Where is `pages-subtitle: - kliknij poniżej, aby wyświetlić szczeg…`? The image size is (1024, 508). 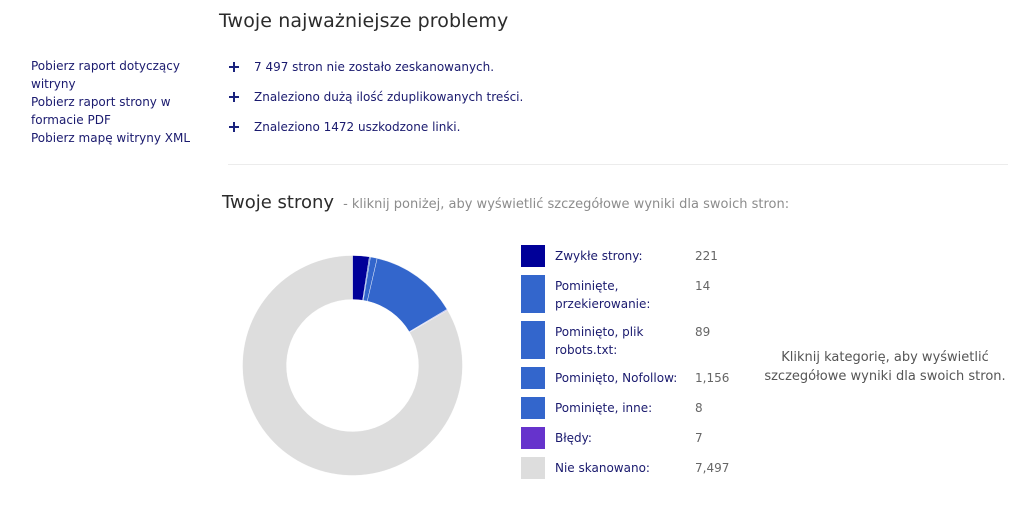
pages-subtitle: - kliknij poniżej, aby wyświetlić szczeg… is located at coordinates (566, 204).